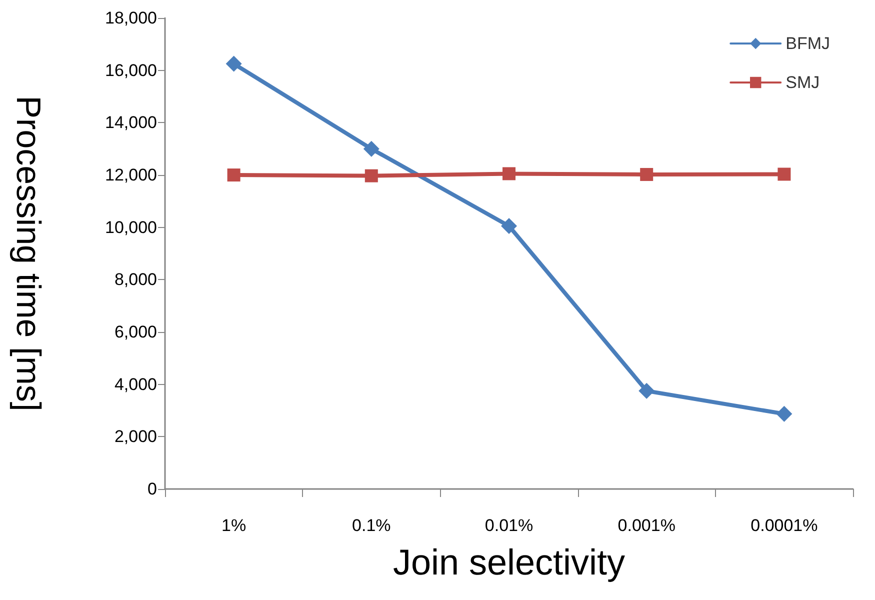 Image resolution: width=875 pixels, height=600 pixels. I want to click on x-tick-label: 0.0001%, so click(784, 525).